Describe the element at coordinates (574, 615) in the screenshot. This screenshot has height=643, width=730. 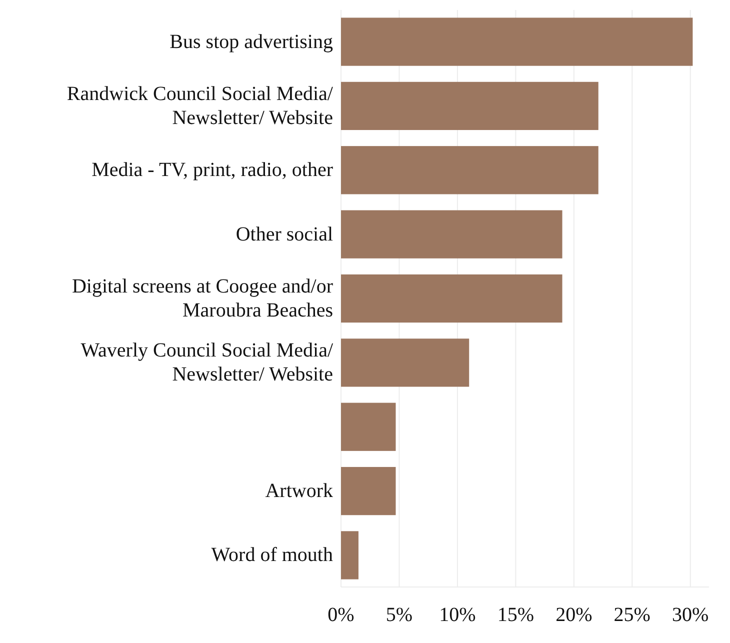
I see `x-tick-label: 20%` at that location.